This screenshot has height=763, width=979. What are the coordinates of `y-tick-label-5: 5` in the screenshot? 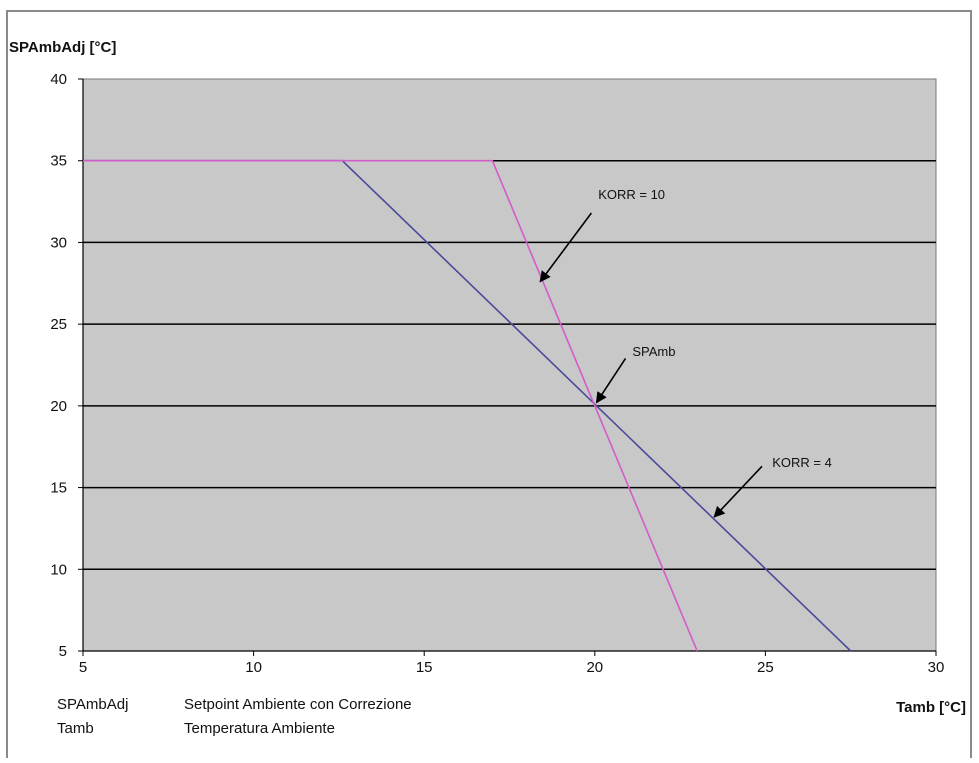 It's located at (63, 651).